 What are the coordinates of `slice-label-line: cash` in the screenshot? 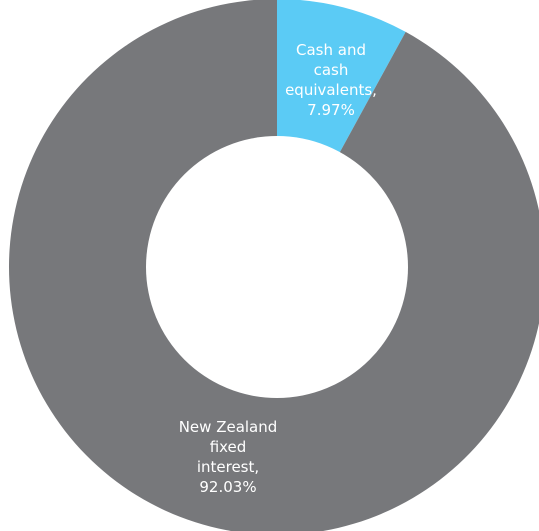 It's located at (331, 70).